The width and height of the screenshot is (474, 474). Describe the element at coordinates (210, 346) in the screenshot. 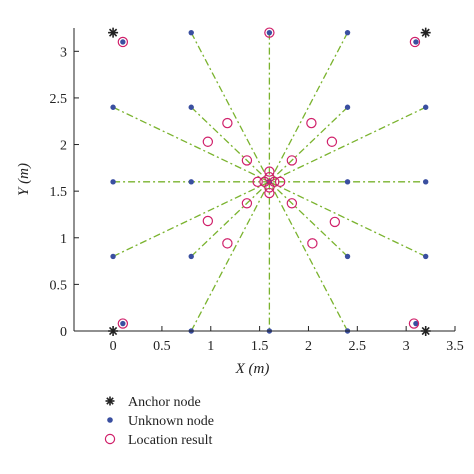

I see `x-tick-label: 1` at that location.